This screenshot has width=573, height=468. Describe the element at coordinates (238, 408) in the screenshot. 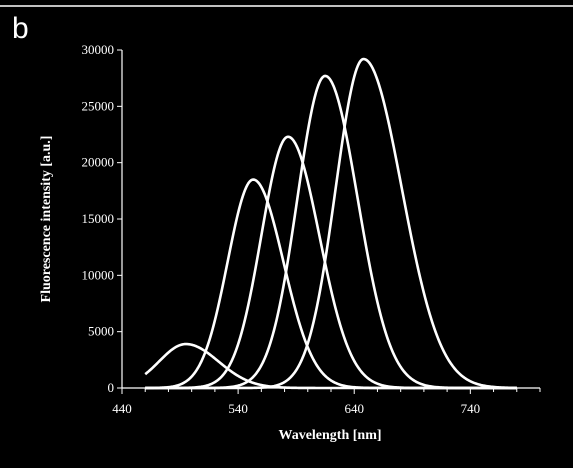

I see `x-tick-label: 540` at that location.